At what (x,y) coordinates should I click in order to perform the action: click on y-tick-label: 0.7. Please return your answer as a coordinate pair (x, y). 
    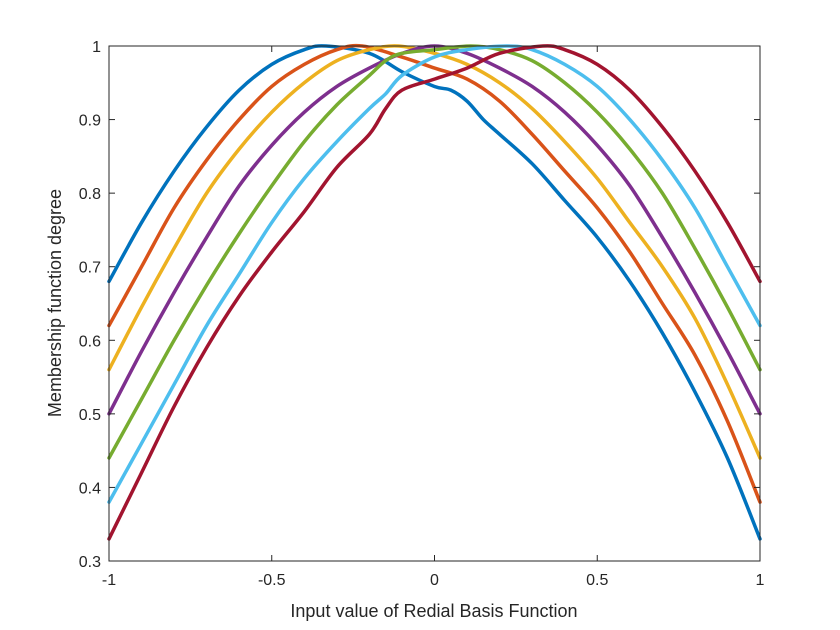
    Looking at the image, I should click on (90, 268).